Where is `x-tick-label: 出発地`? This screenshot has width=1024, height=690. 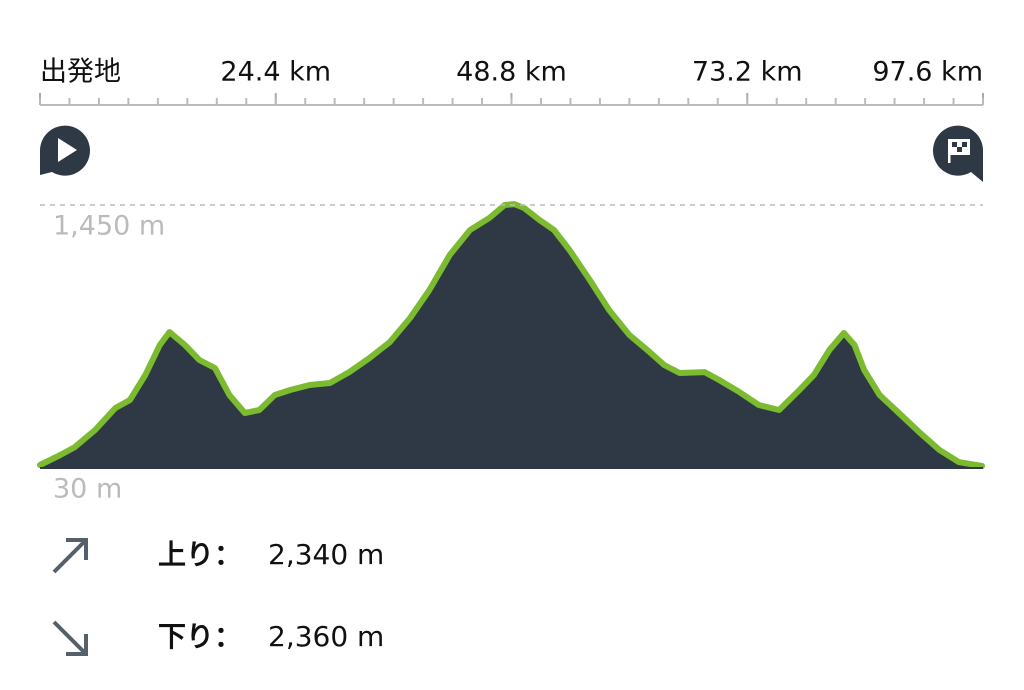
x-tick-label: 出発地 is located at coordinates (80, 72).